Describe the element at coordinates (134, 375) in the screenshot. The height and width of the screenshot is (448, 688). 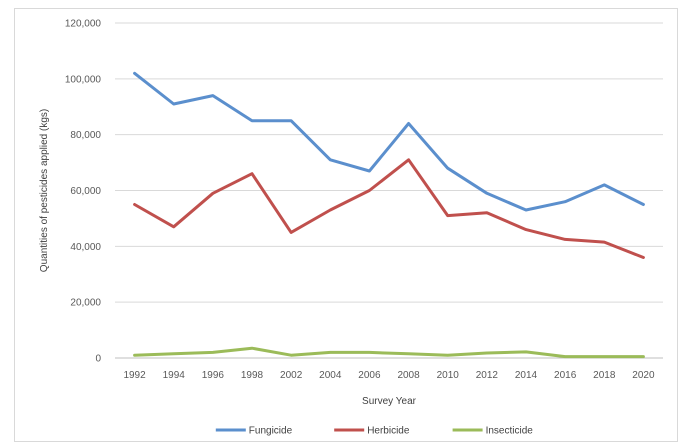
I see `x-tick-label: 1992` at that location.